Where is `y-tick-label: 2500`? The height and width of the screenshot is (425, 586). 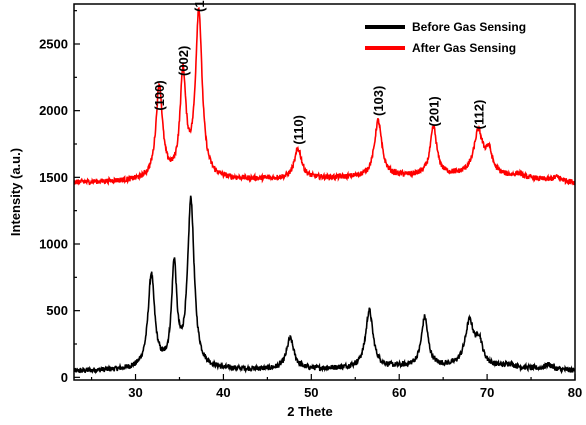 y-tick-label: 2500 is located at coordinates (53, 44).